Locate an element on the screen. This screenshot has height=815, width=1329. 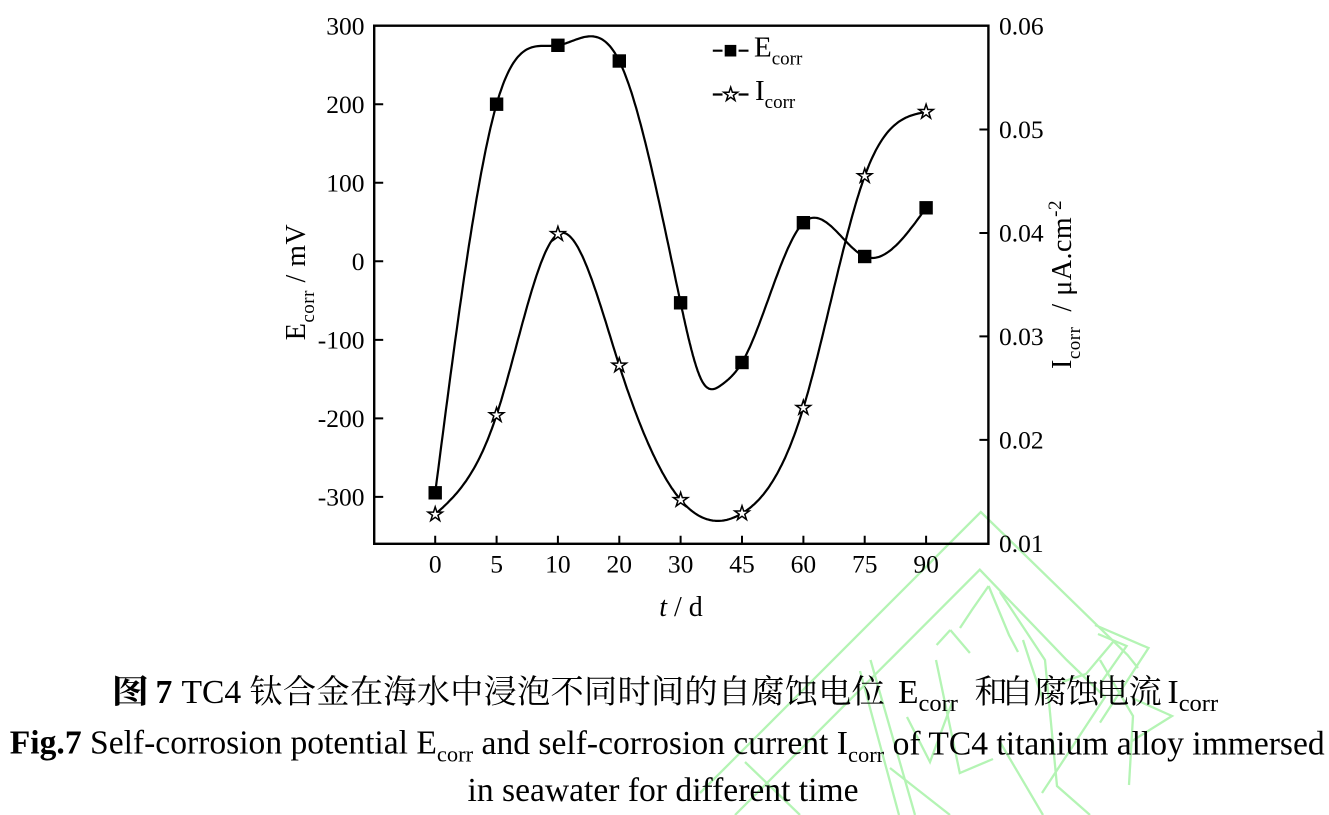
svg-text: 200 is located at coordinates (345, 104).